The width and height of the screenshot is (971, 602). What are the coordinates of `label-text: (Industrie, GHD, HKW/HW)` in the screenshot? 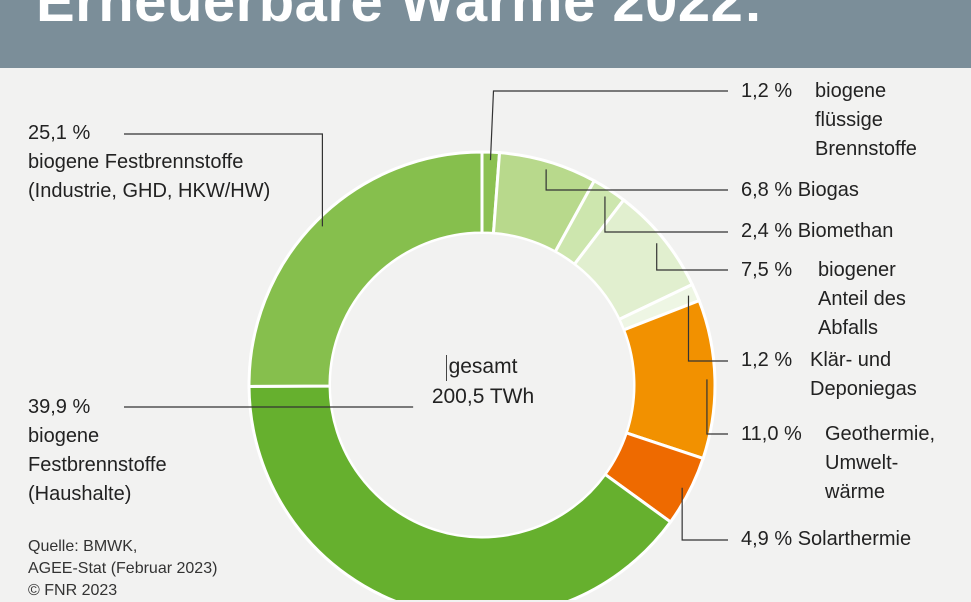 It's located at (149, 191).